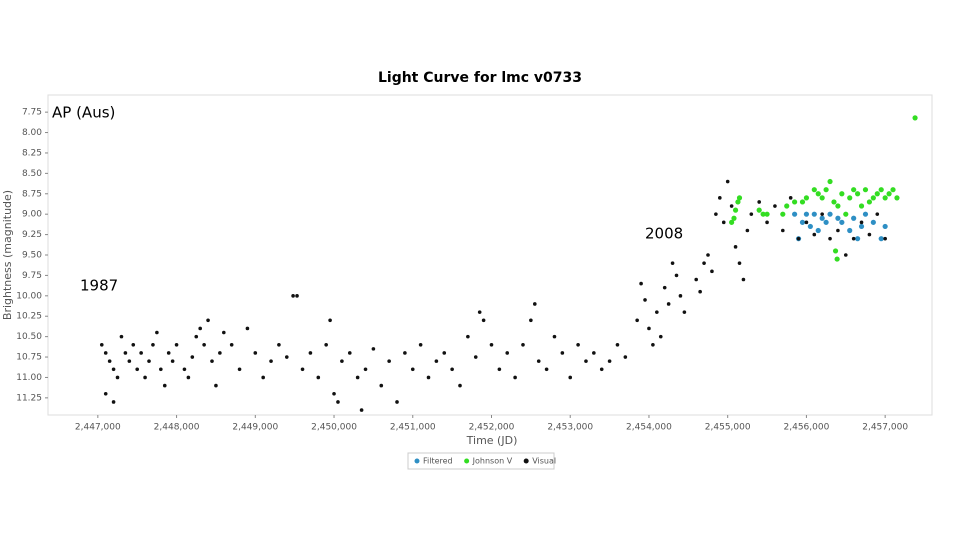 Image resolution: width=960 pixels, height=544 pixels. What do you see at coordinates (32, 113) in the screenshot?
I see `y-tick-label: 7.75` at bounding box center [32, 113].